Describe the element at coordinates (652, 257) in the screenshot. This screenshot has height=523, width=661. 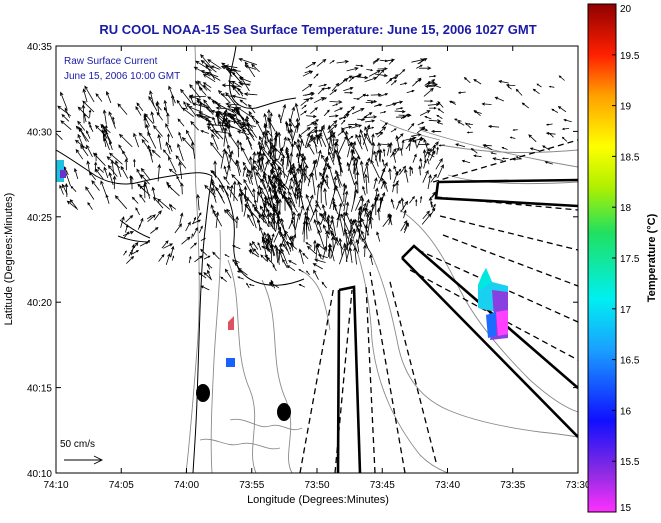
I see `colorbar-label: Temperature (°C)` at that location.